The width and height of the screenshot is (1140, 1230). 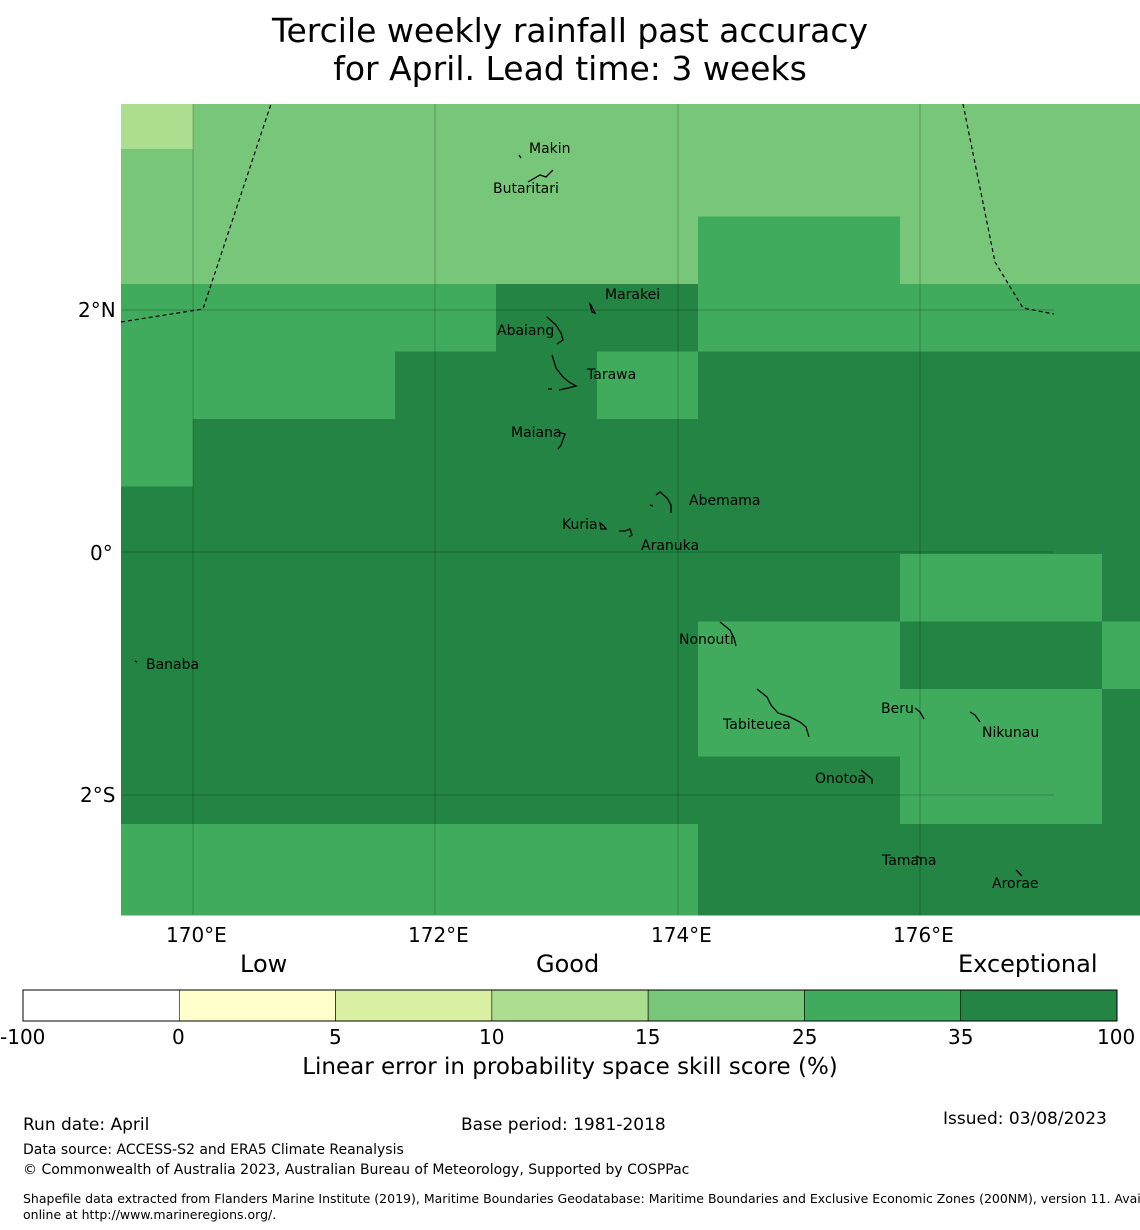 I want to click on island-label-onotoa: Onotoa, so click(x=841, y=779).